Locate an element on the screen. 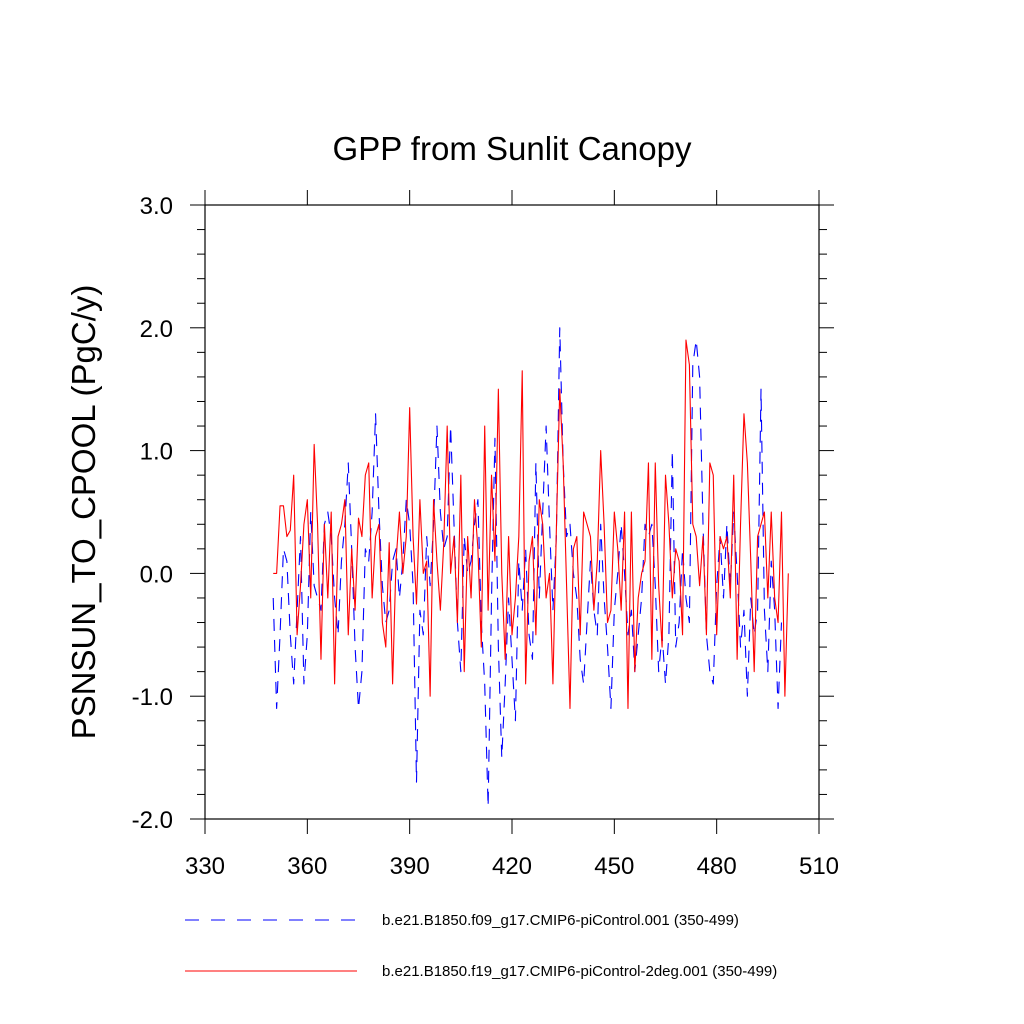 The height and width of the screenshot is (1024, 1024). y-tick-label: 1.0 is located at coordinates (156, 452).